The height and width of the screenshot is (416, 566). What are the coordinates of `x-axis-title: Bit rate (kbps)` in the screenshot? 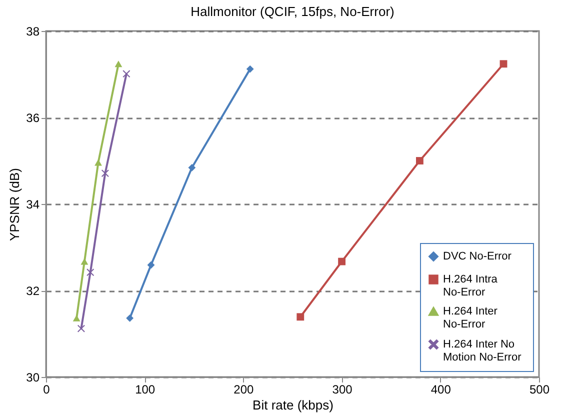 It's located at (293, 405).